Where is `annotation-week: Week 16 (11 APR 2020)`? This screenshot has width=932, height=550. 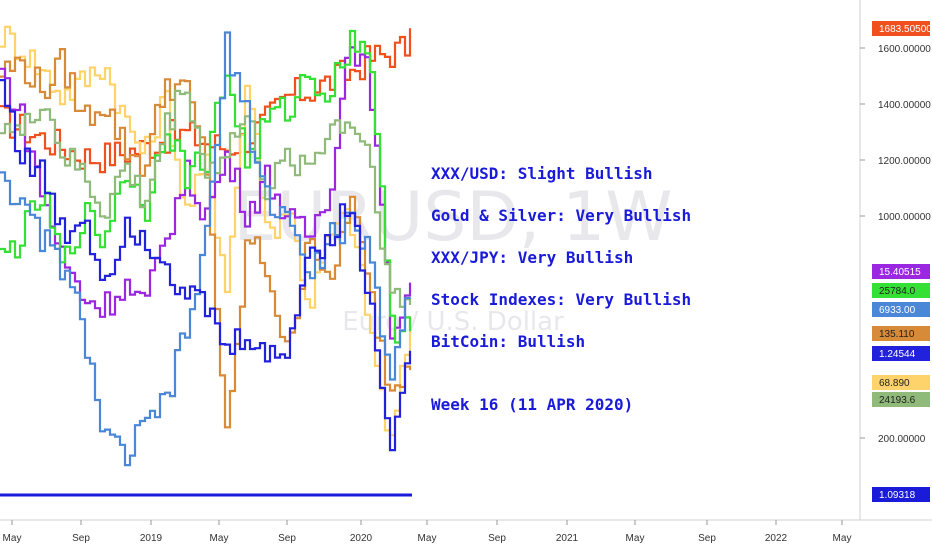 annotation-week: Week 16 (11 APR 2020) is located at coordinates (532, 404).